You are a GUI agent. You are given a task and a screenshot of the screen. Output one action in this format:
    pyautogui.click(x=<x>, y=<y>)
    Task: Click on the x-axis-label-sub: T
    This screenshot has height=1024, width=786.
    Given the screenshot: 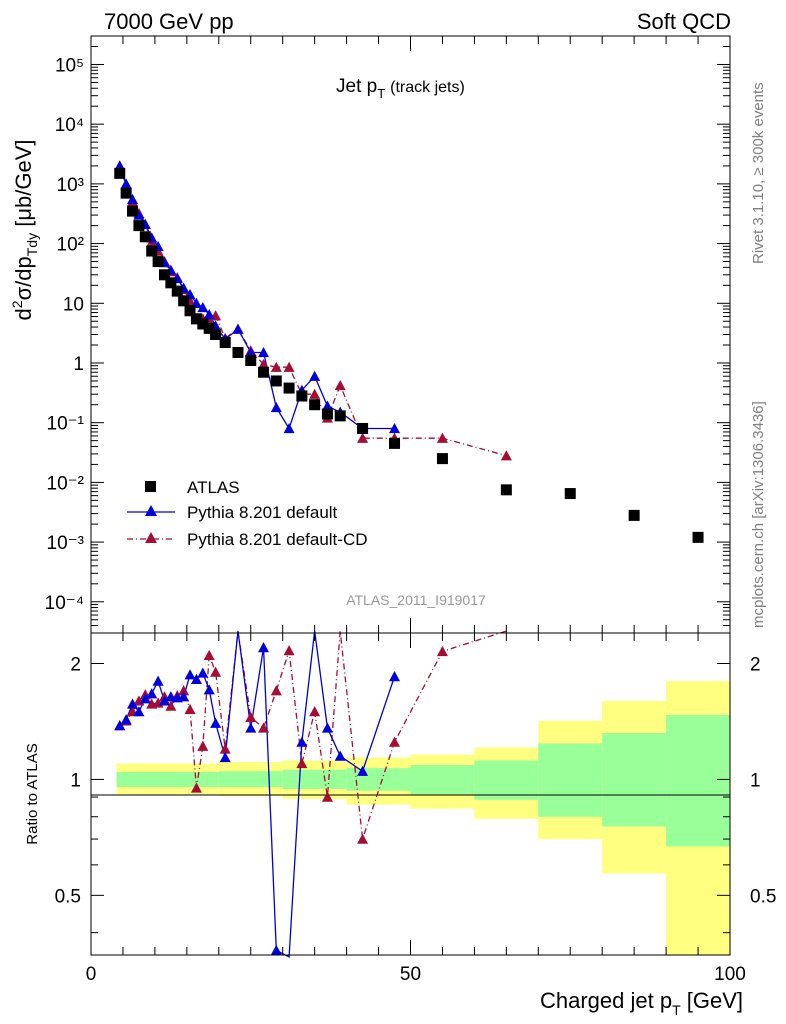 What is the action you would take?
    pyautogui.click(x=676, y=1010)
    